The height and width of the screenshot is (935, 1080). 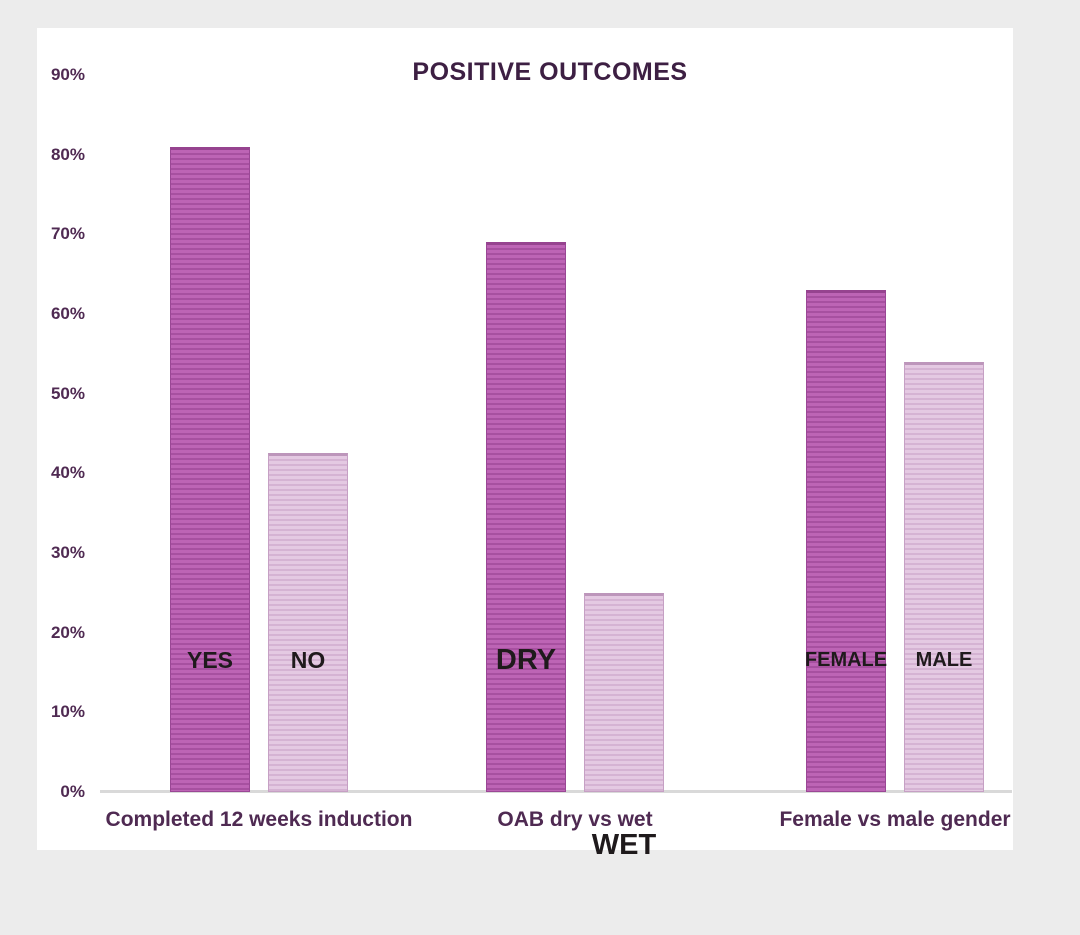 What do you see at coordinates (944, 576) in the screenshot?
I see `bar-male: MALE` at bounding box center [944, 576].